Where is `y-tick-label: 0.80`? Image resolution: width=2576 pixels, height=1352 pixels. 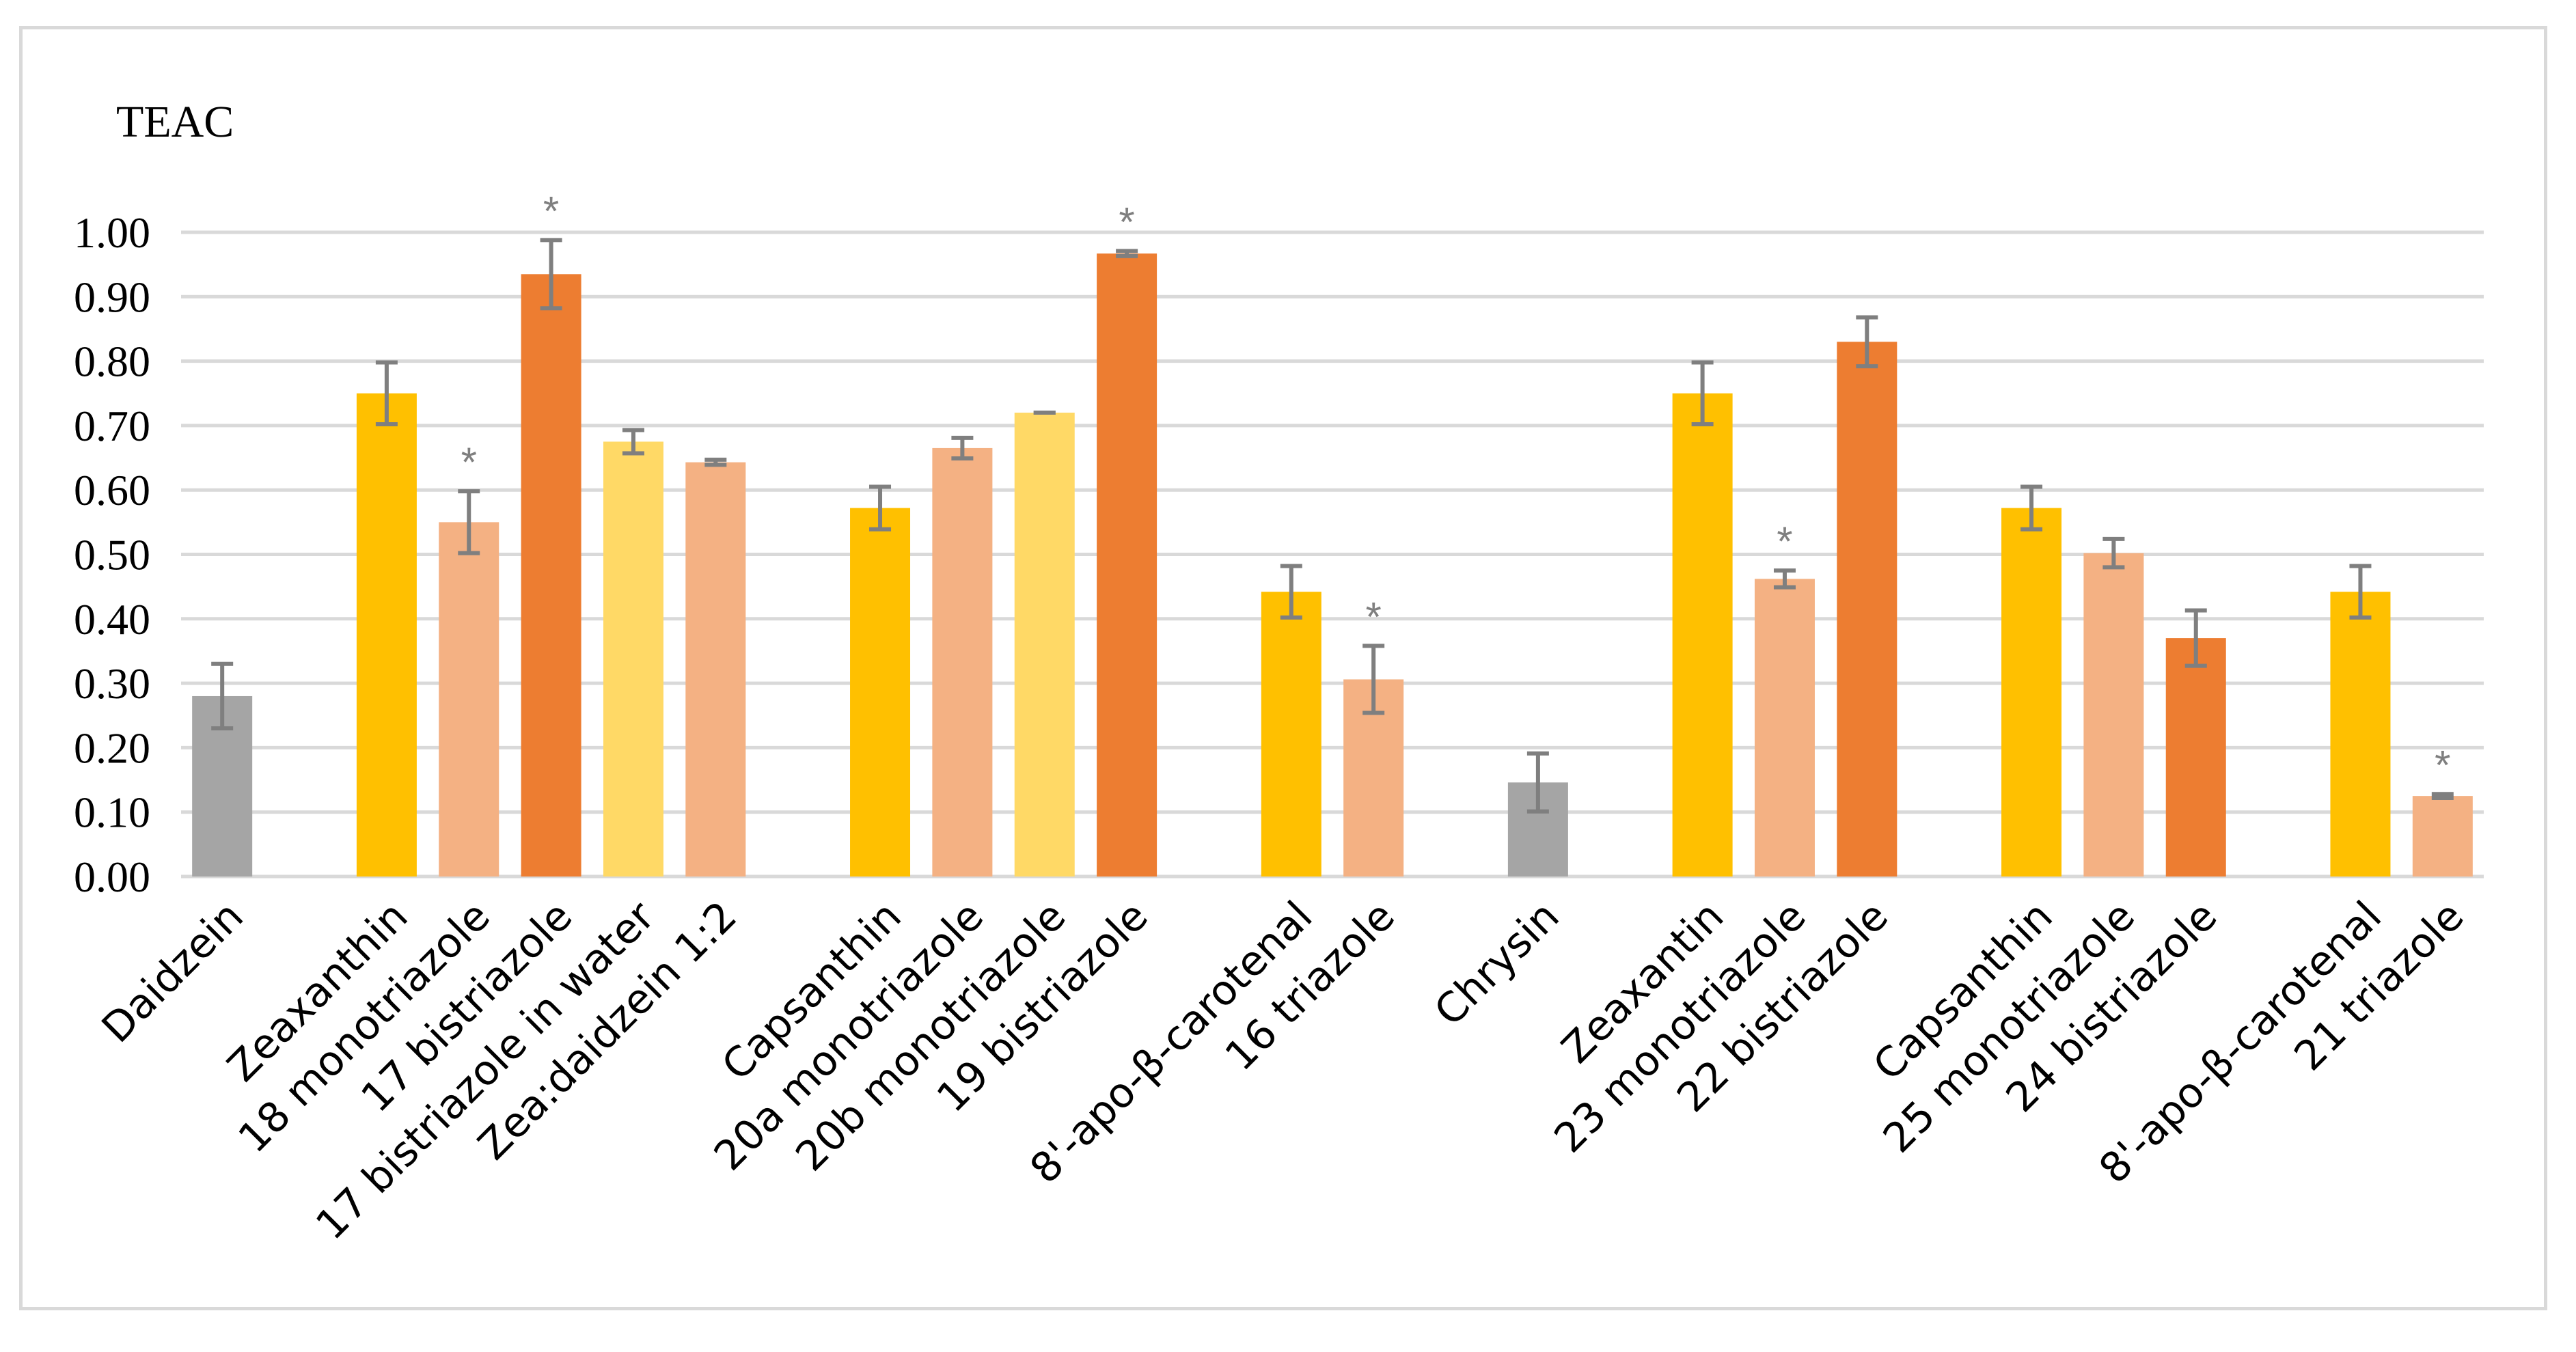
y-tick-label: 0.80 is located at coordinates (112, 361).